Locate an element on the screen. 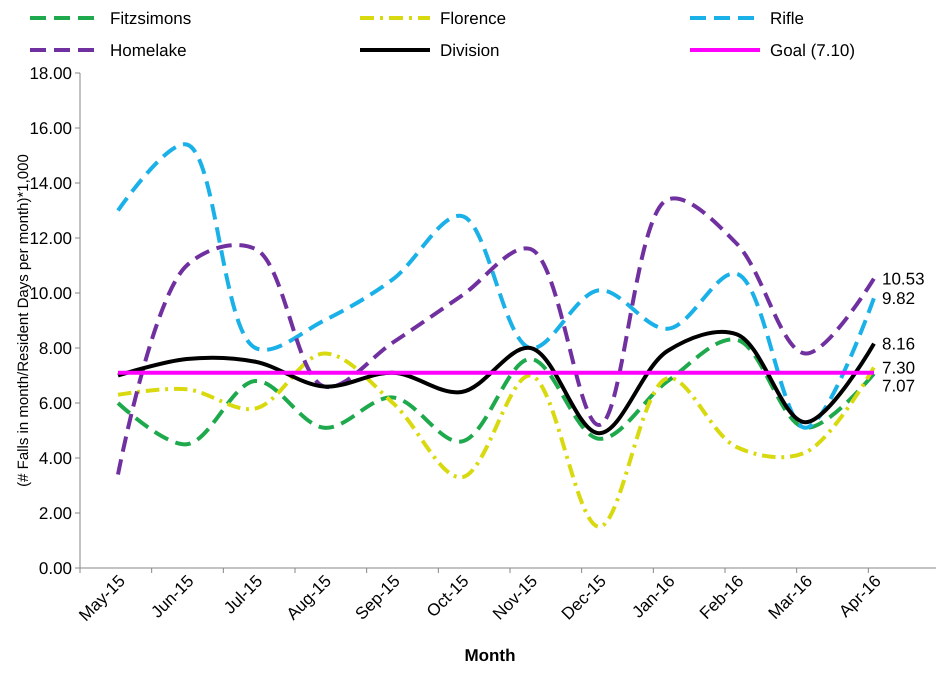  legend-label: Rifle is located at coordinates (787, 18).